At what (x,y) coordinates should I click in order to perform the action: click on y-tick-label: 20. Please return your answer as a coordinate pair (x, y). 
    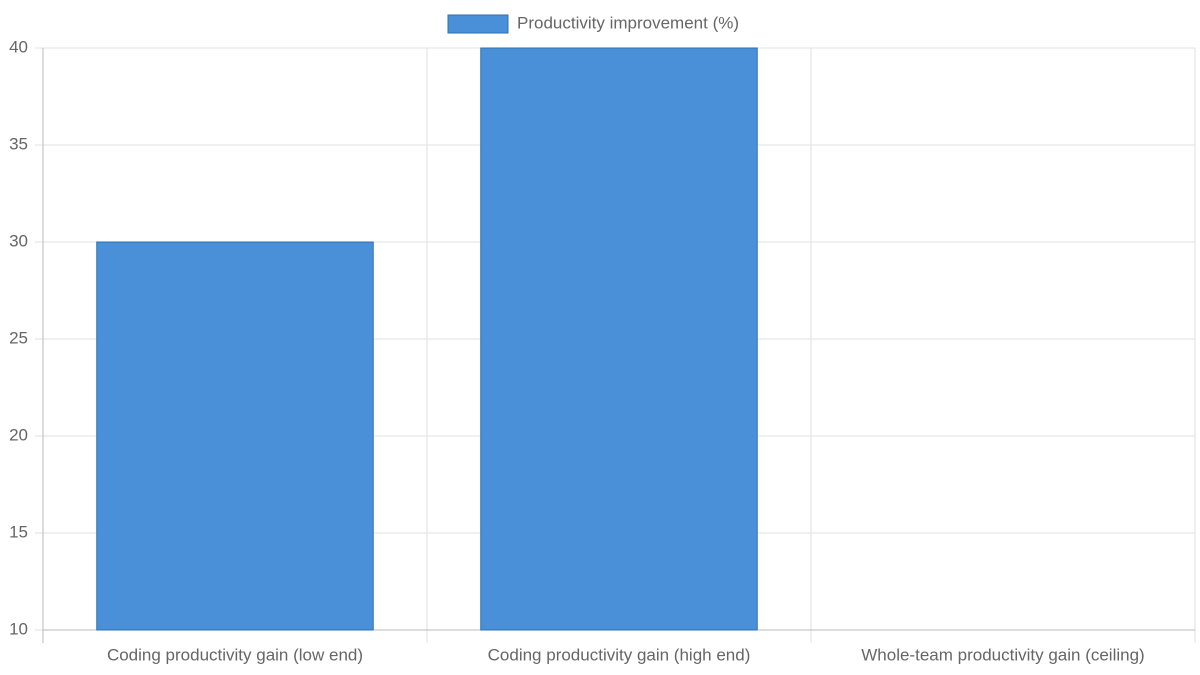
    Looking at the image, I should click on (18, 434).